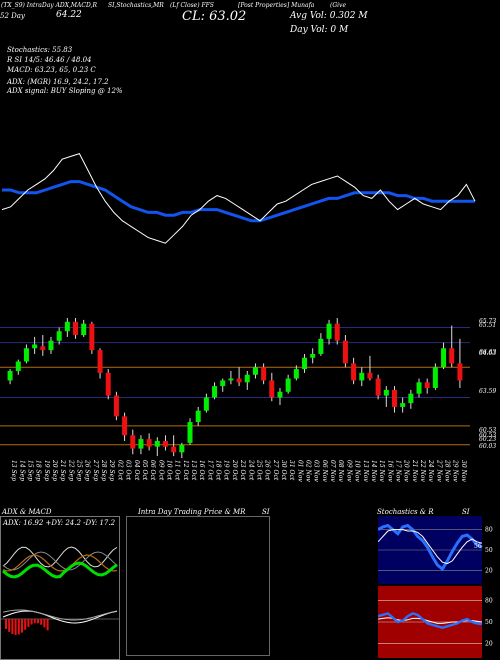  Describe the element at coordinates (397, 471) in the screenshot. I see `date-tick-label: 17 Nov` at that location.